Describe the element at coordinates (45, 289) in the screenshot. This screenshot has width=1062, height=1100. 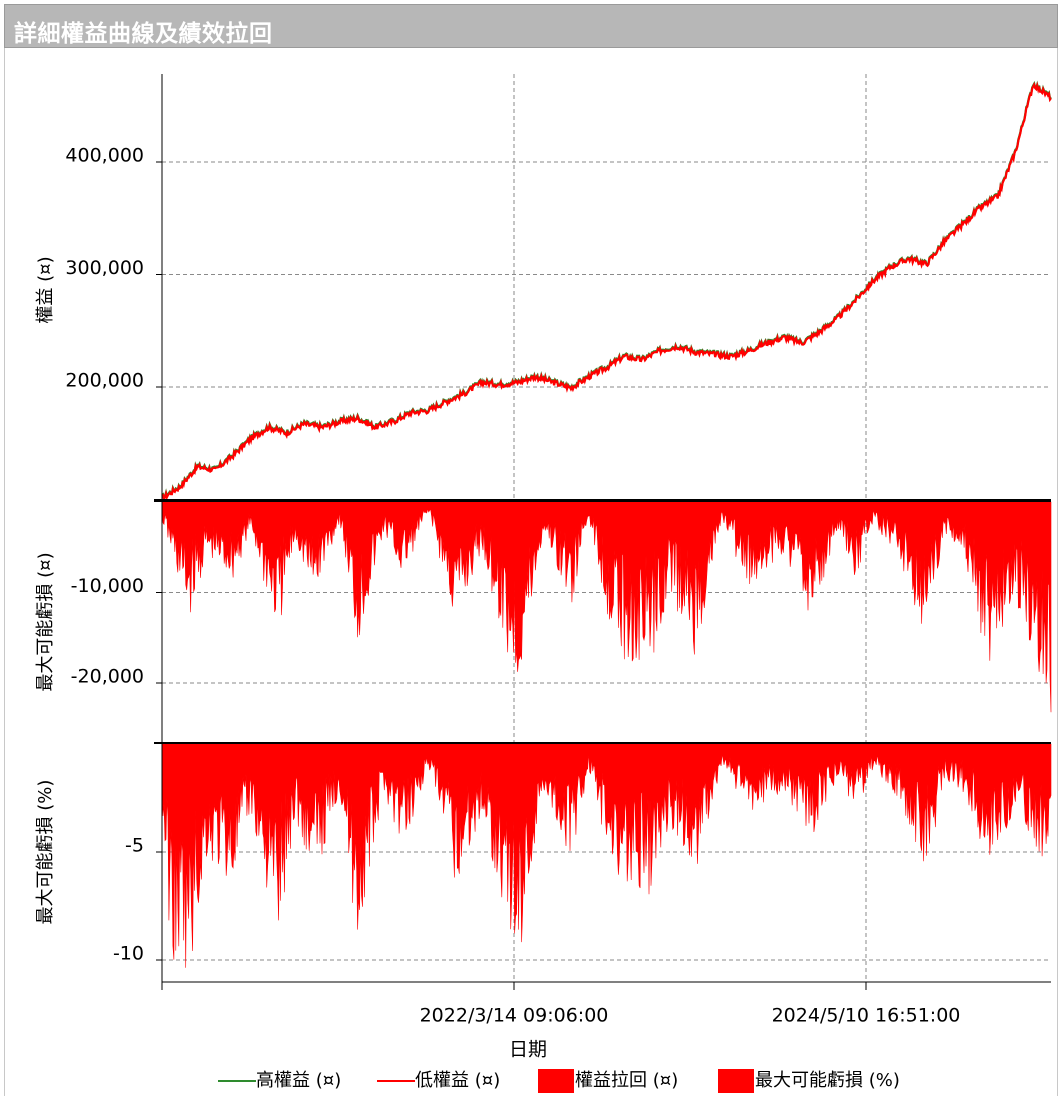
I see `y-axis-label: 權益 (¤)` at that location.